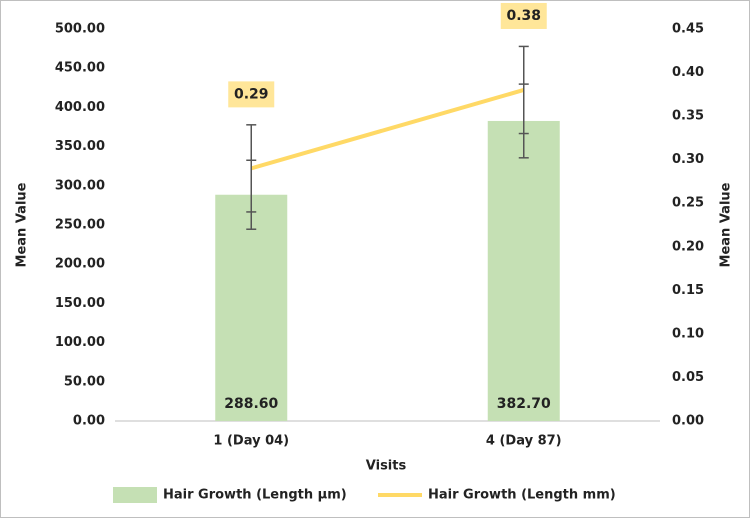 The width and height of the screenshot is (750, 522). Describe the element at coordinates (688, 290) in the screenshot. I see `y2-tick-label: 0.15` at that location.